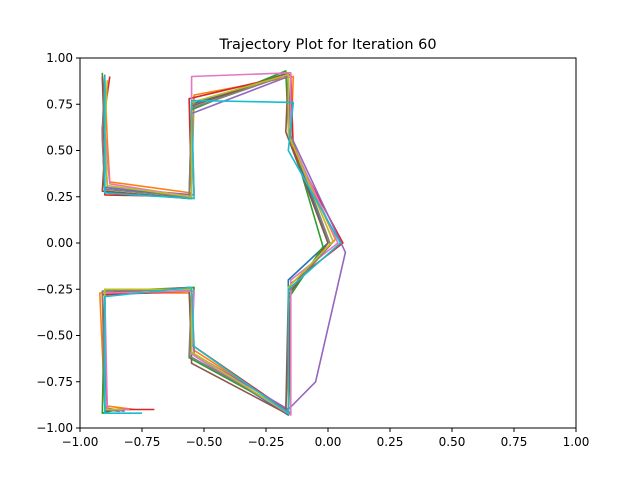  Describe the element at coordinates (142, 442) in the screenshot. I see `x-tick-label: −0.75` at that location.